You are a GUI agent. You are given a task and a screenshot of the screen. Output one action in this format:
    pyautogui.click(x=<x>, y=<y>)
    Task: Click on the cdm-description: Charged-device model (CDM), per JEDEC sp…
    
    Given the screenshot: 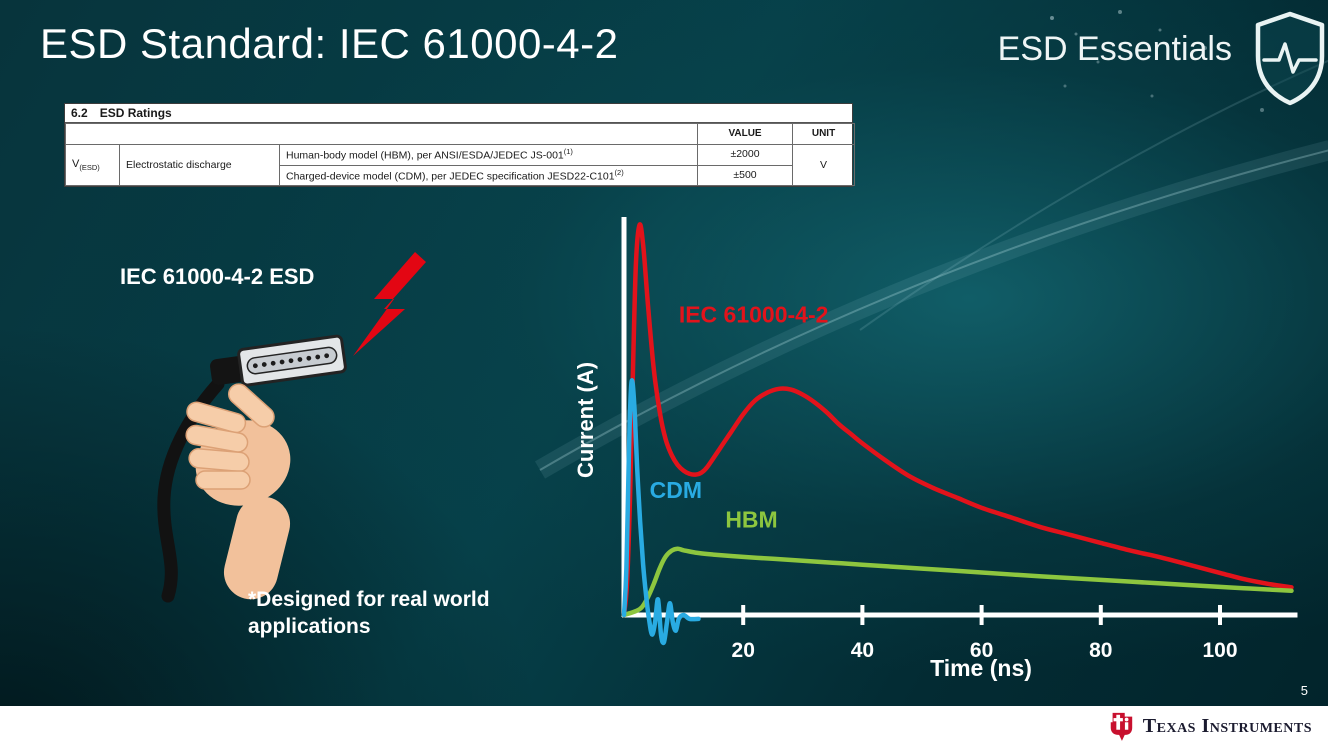 What is the action you would take?
    pyautogui.click(x=450, y=176)
    